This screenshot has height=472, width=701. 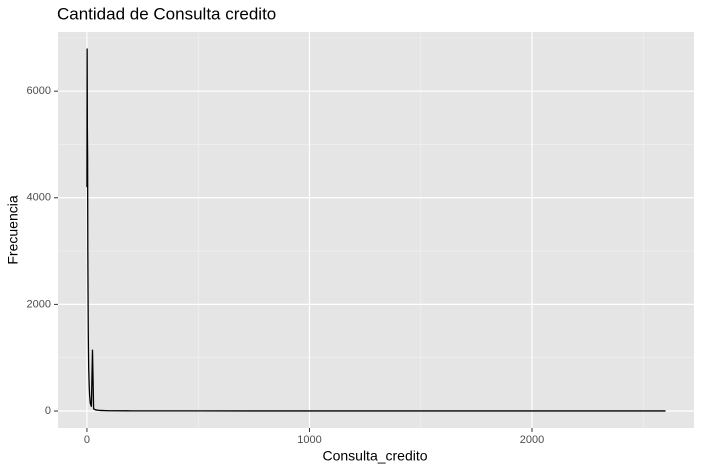 What do you see at coordinates (39, 304) in the screenshot?
I see `y-tick-label: 2000` at bounding box center [39, 304].